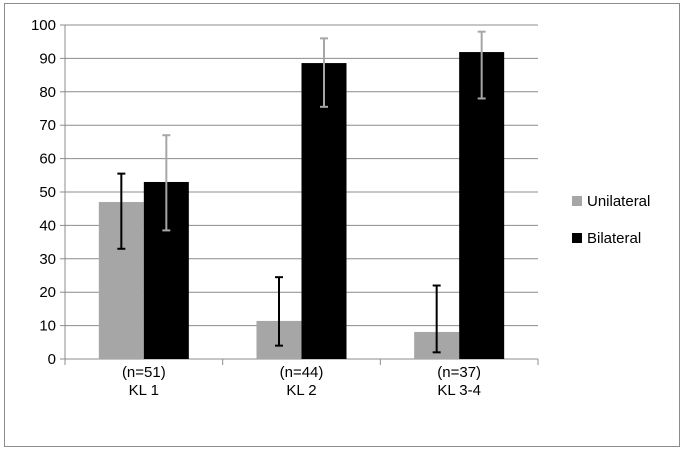 The width and height of the screenshot is (685, 453). What do you see at coordinates (47, 292) in the screenshot?
I see `y-tick-label: 20` at bounding box center [47, 292].